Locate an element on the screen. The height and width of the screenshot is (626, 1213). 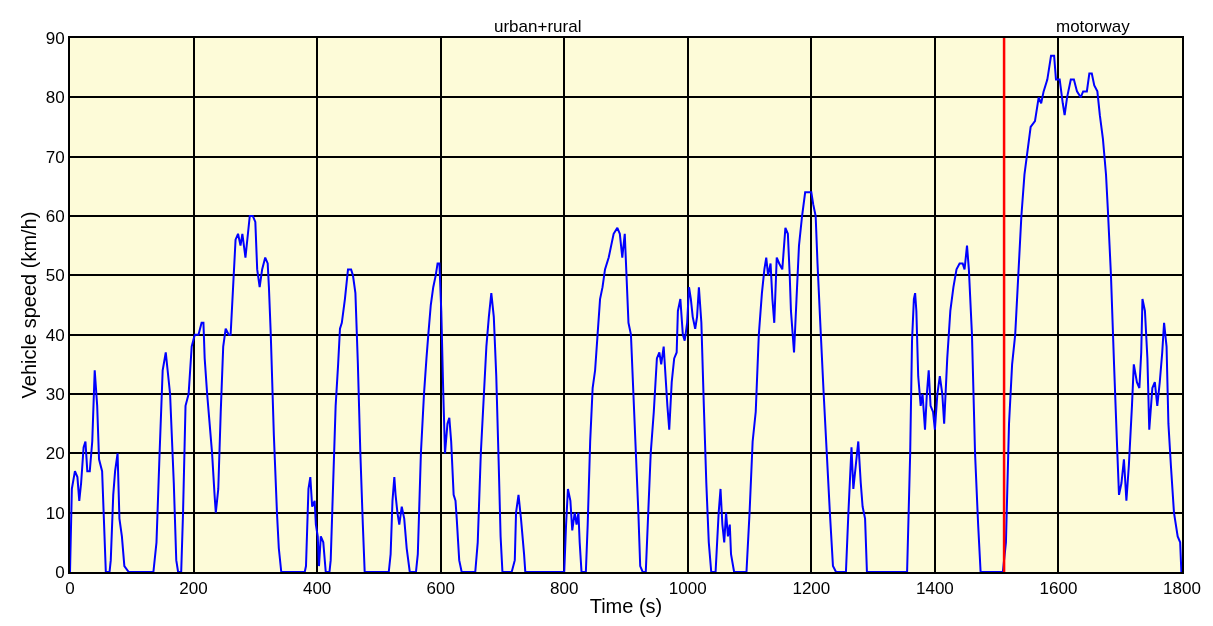
x-axis-title: Time (s) is located at coordinates (626, 606).